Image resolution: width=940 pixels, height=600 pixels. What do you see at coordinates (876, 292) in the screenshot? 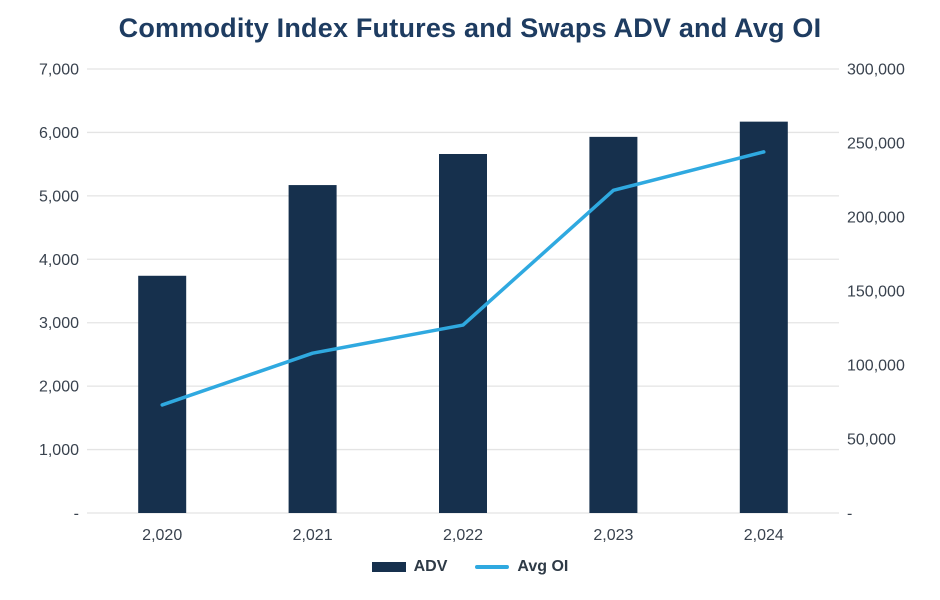
I see `right-axis-tick-label: 150,000` at bounding box center [876, 292].